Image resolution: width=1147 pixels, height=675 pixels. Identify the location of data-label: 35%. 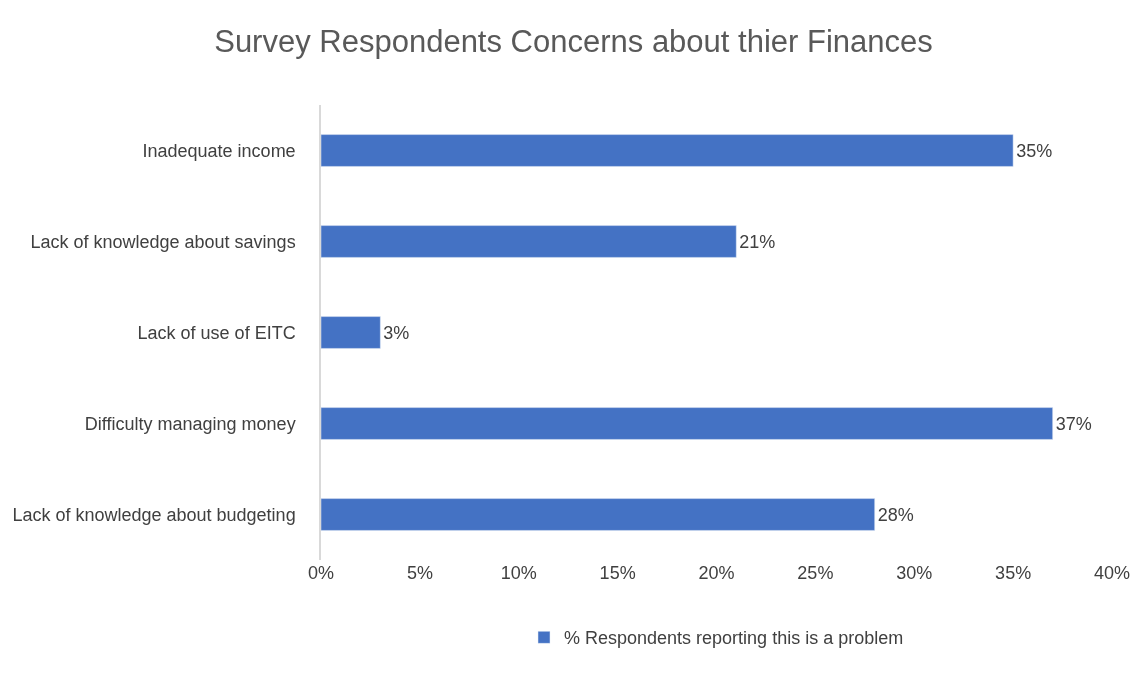
(1034, 150).